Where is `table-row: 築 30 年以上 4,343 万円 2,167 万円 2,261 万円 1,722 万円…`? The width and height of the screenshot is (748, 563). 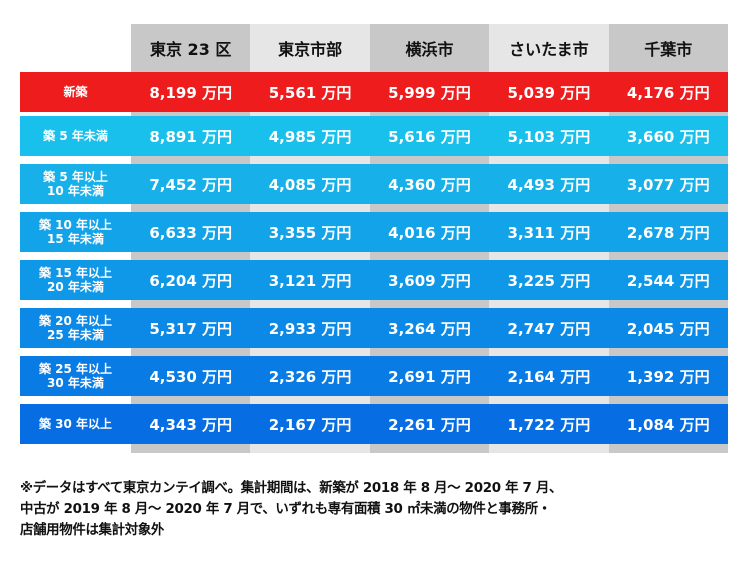 table-row: 築 30 年以上 4,343 万円 2,167 万円 2,261 万円 1,722 万円… is located at coordinates (374, 424).